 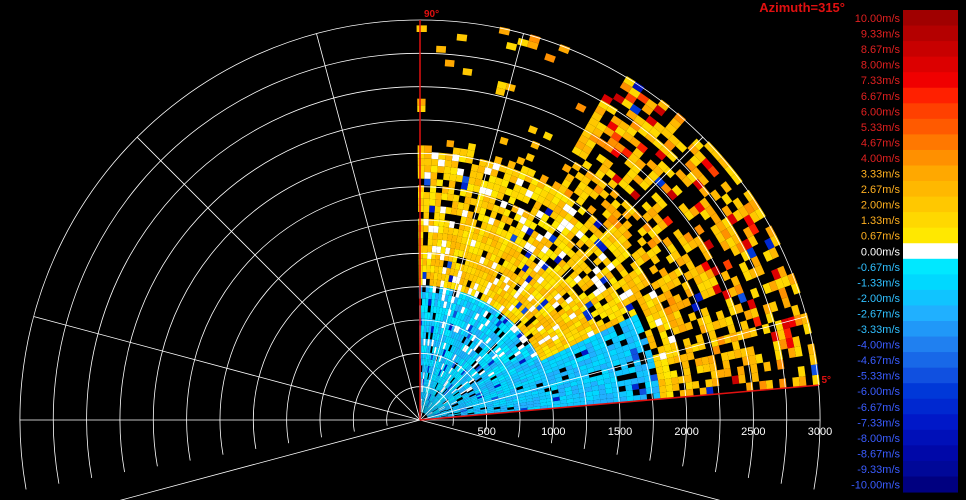 I want to click on angle-spoke, so click(x=471, y=227).